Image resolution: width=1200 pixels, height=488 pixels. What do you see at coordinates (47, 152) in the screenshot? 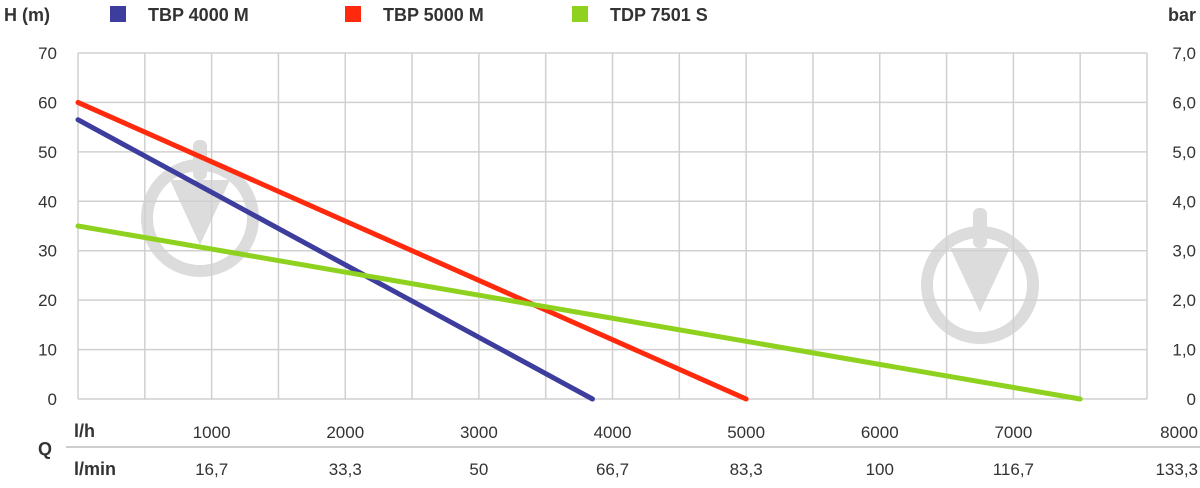
I see `y-left-tick-label: 50` at bounding box center [47, 152].